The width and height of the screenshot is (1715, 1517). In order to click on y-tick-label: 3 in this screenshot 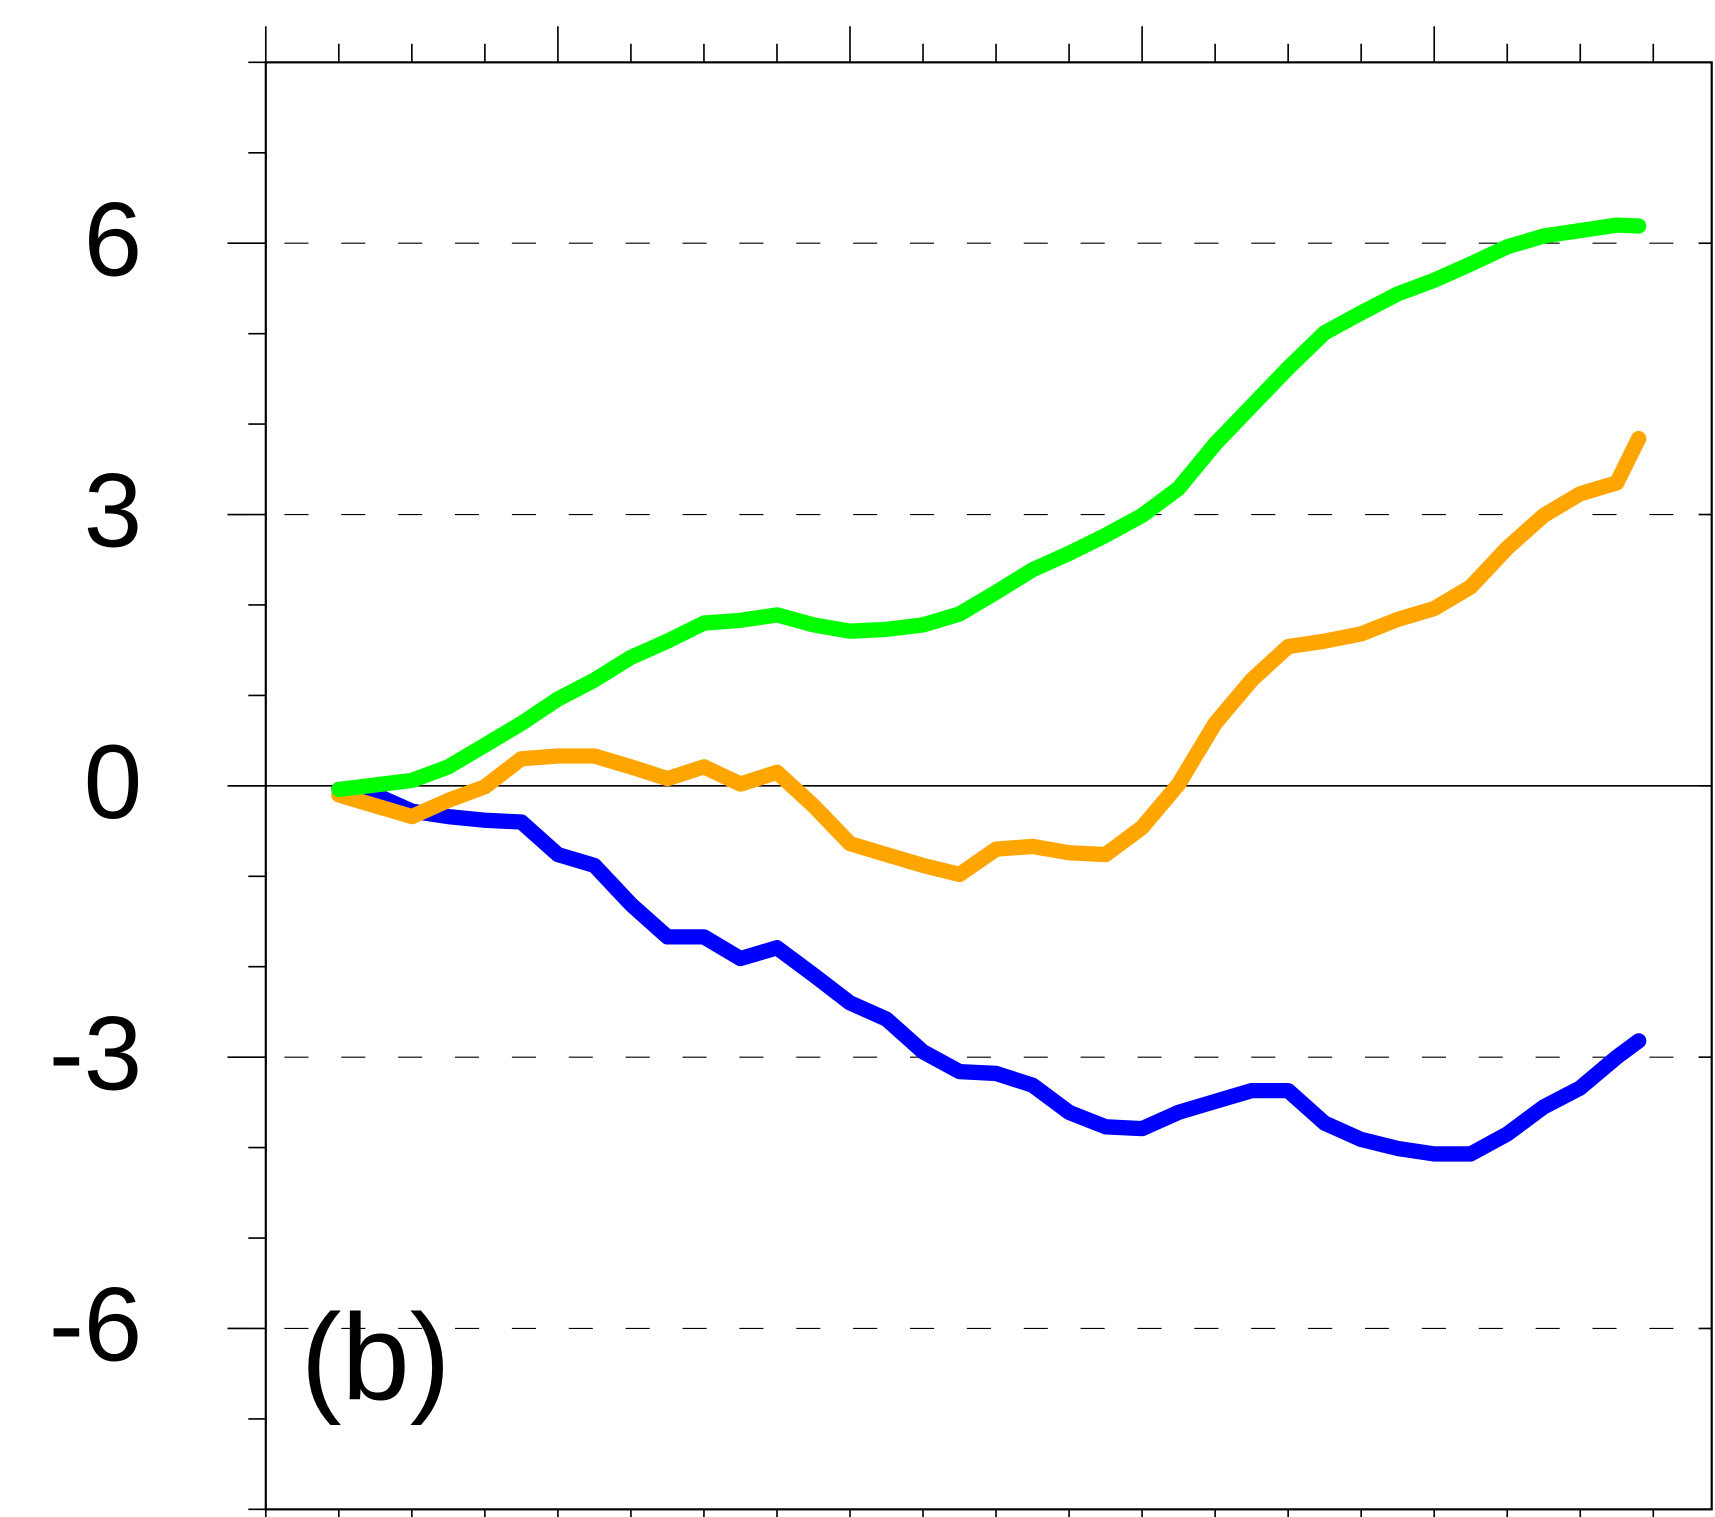, I will do `click(113, 511)`.